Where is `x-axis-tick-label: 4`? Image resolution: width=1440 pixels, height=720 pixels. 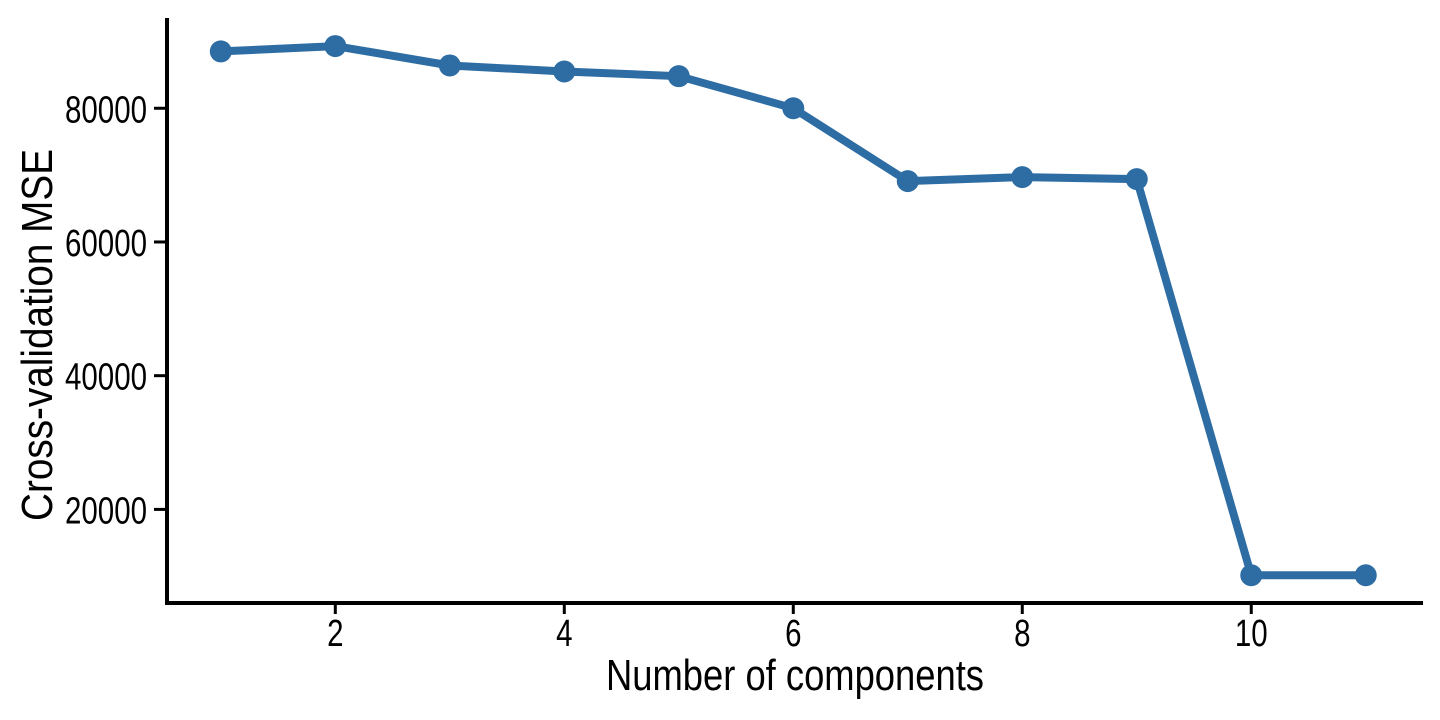
x-axis-tick-label: 4 is located at coordinates (564, 634).